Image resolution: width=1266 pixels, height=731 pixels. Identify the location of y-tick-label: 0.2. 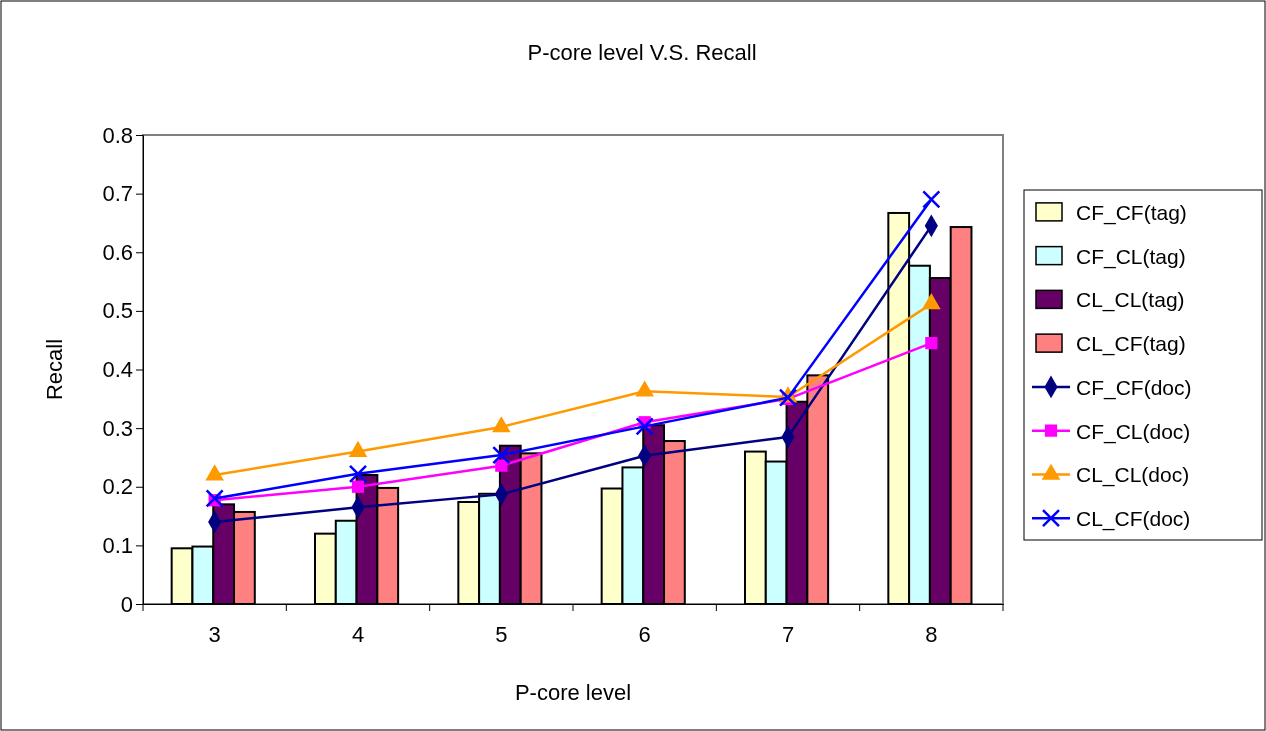
(117, 487).